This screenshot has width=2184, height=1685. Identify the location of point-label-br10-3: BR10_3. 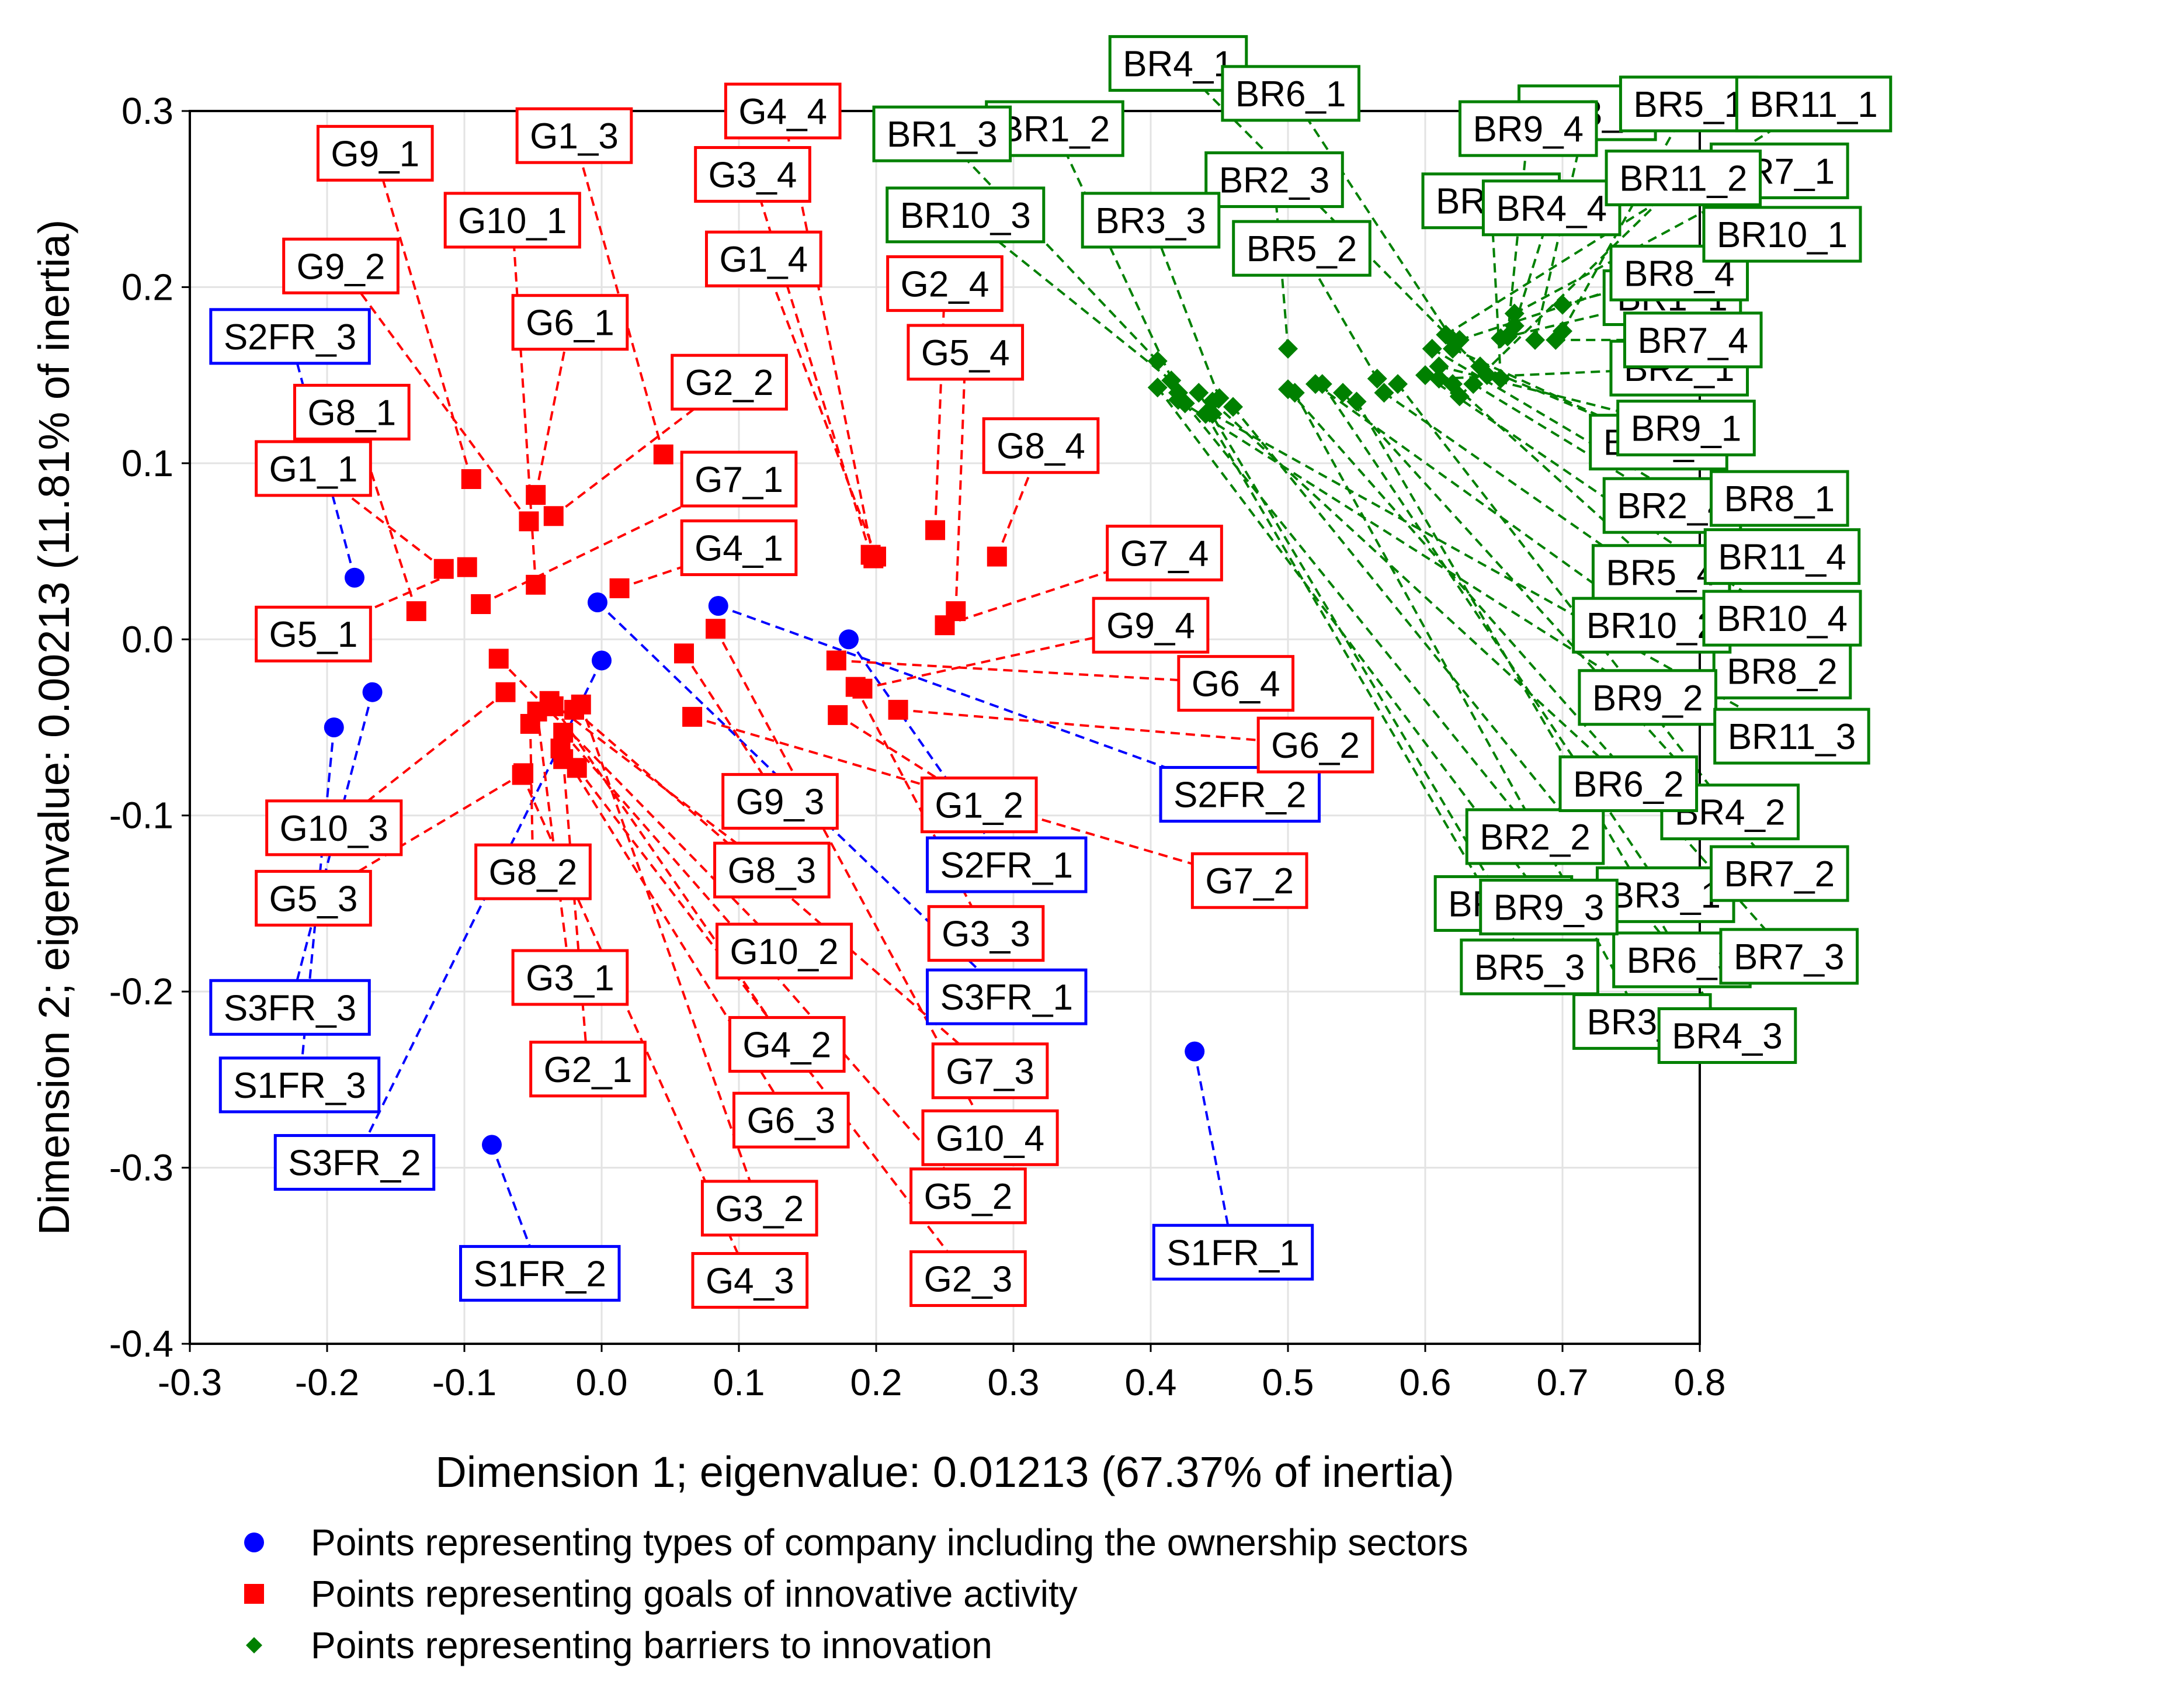
(966, 215).